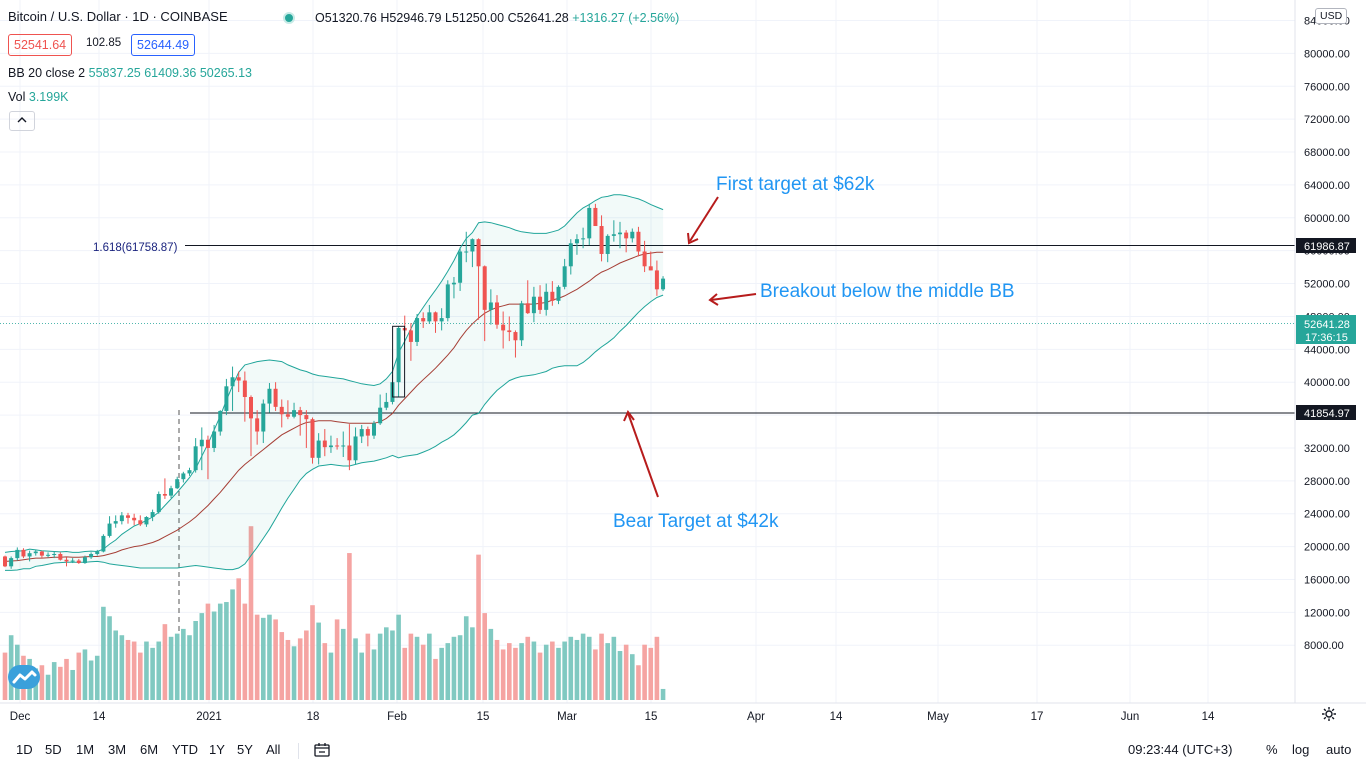 This screenshot has width=1366, height=768. I want to click on timeframe-3m-button: 3M, so click(117, 749).